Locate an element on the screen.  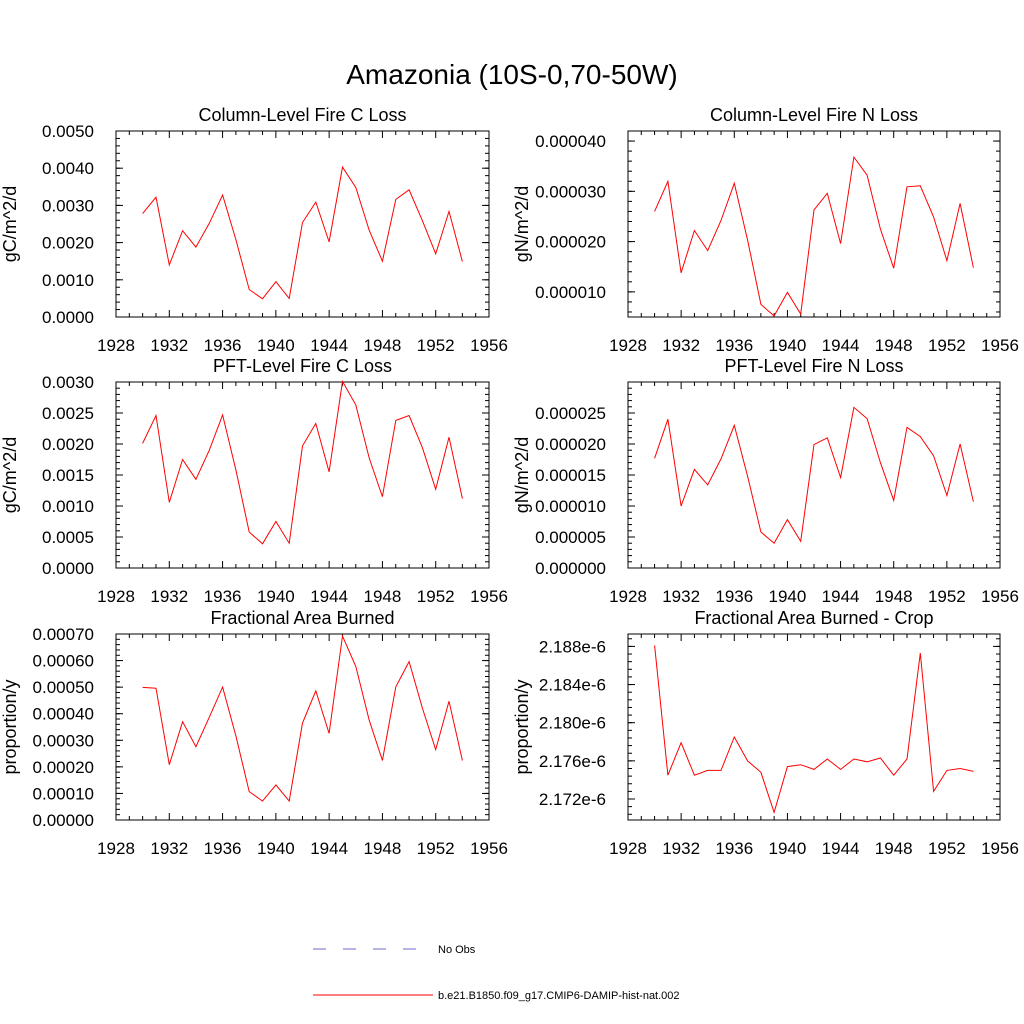
panel-title: PFT-Level Fire C Loss is located at coordinates (302, 366).